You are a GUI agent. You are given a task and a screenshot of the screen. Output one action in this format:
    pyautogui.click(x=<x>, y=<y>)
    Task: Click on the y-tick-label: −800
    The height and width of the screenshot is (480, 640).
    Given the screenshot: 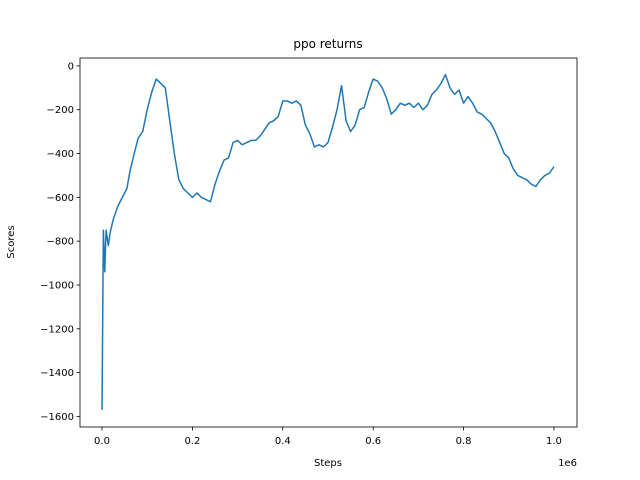 What is the action you would take?
    pyautogui.click(x=60, y=242)
    